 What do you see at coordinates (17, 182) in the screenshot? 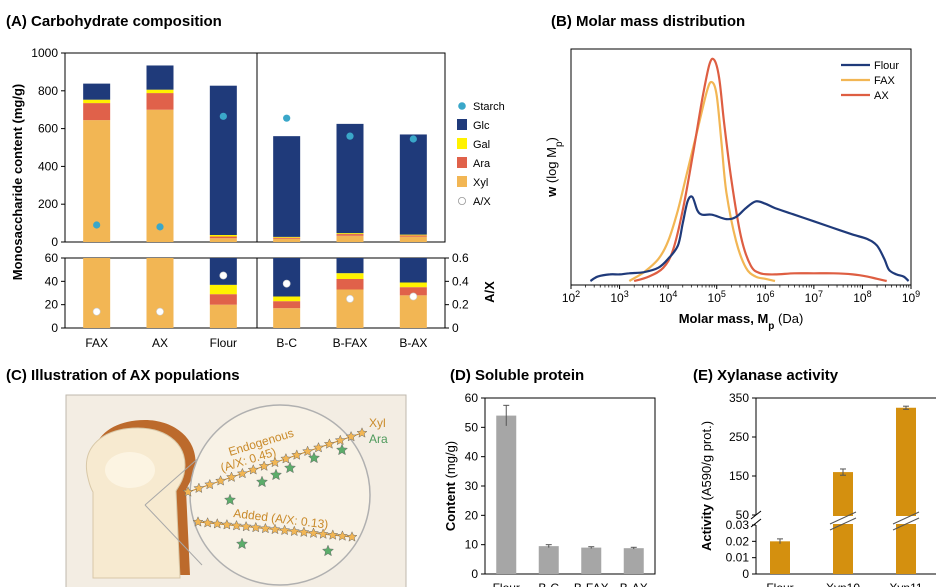
I see `panel-a-ylabel: Monosaccharide content (mg/g)` at bounding box center [17, 182].